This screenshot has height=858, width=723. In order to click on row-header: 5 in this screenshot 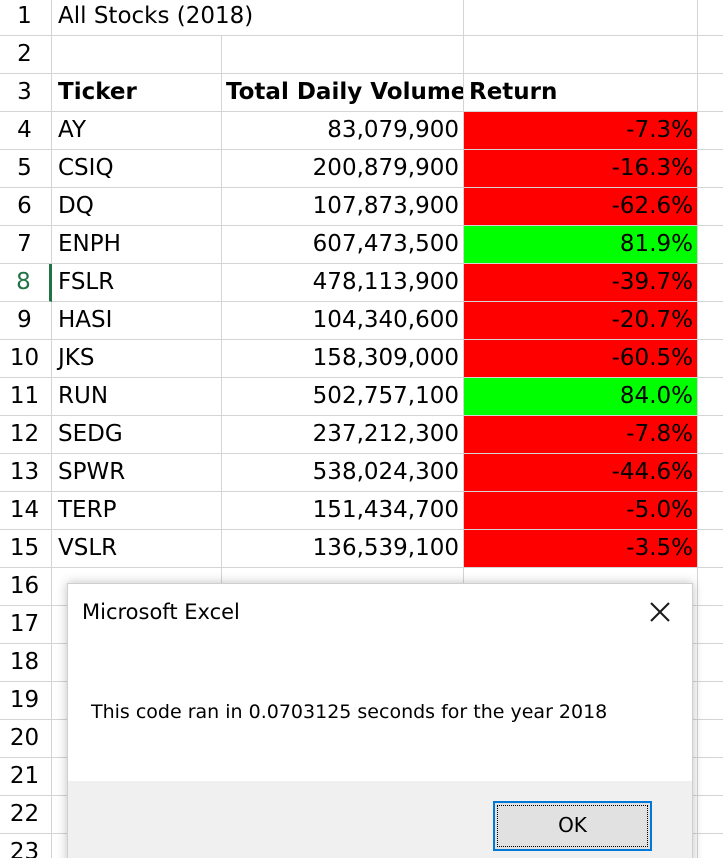, I will do `click(26, 169)`.